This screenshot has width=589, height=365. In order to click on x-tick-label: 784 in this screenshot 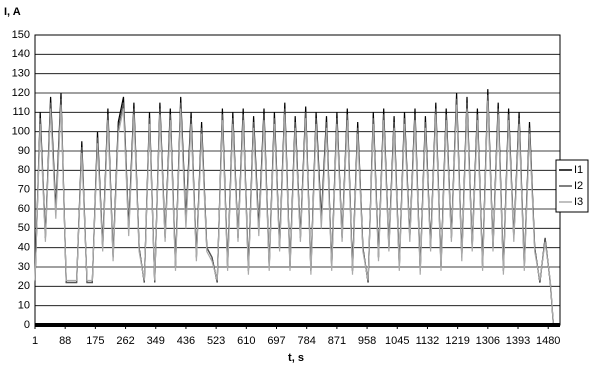, I will do `click(307, 341)`.